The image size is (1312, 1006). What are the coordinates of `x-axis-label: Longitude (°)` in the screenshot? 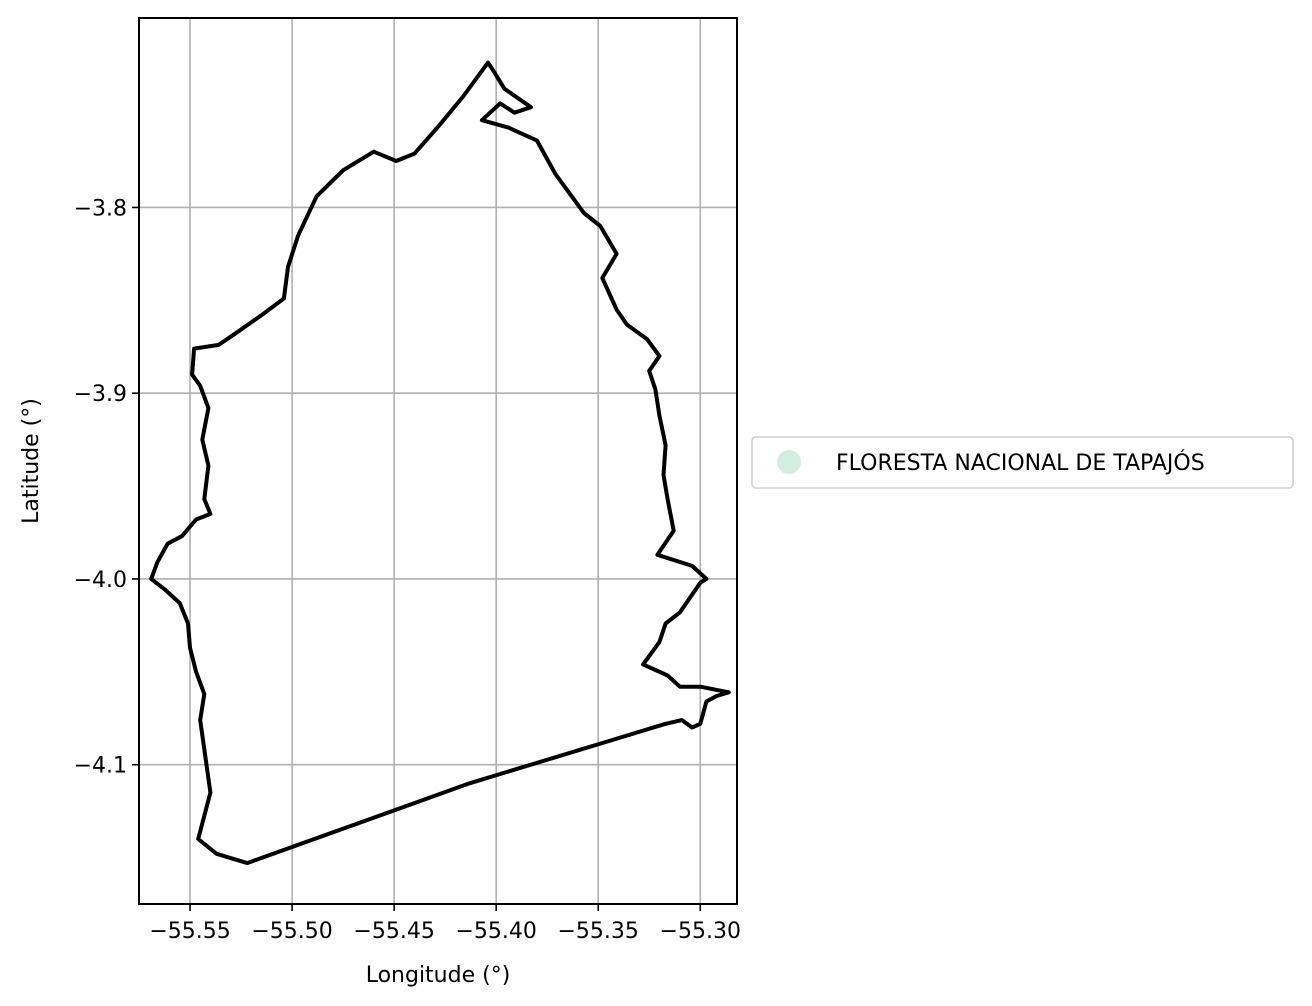 It's located at (438, 975).